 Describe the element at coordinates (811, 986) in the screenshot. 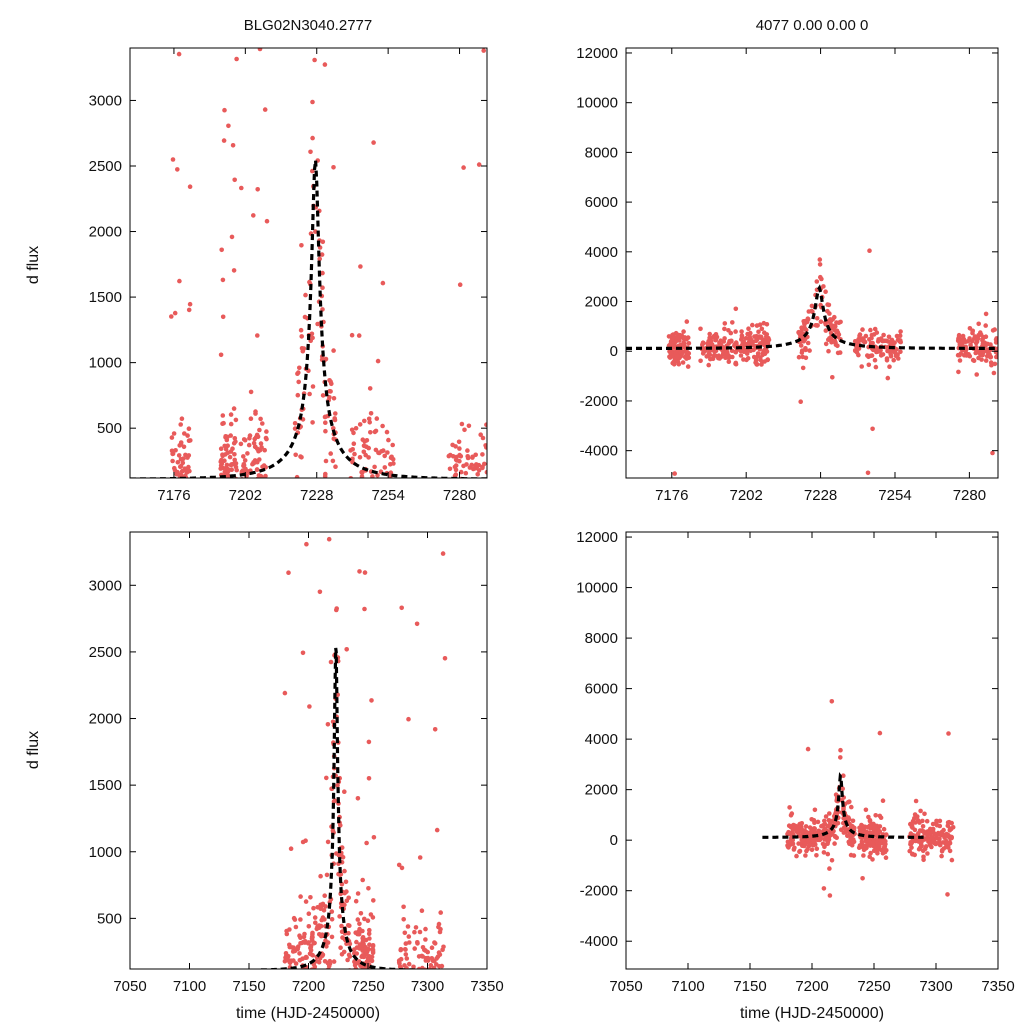

I see `x-tick-label: 7200` at that location.